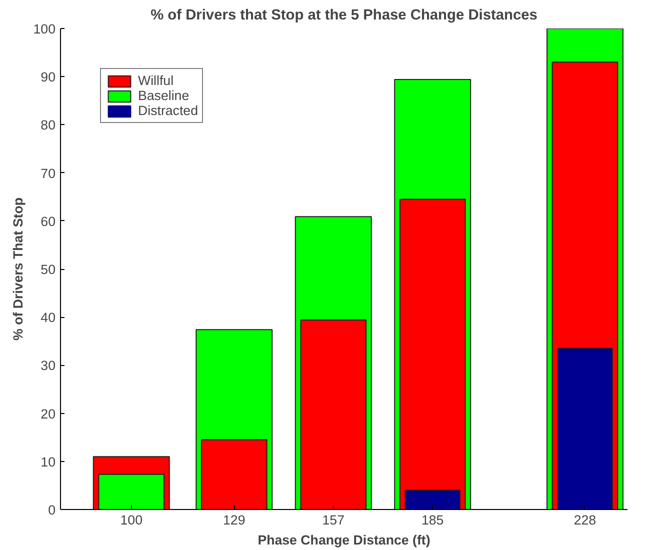 Image resolution: width=647 pixels, height=550 pixels. I want to click on y-axis-title: % of Drivers That Stop, so click(18, 269).